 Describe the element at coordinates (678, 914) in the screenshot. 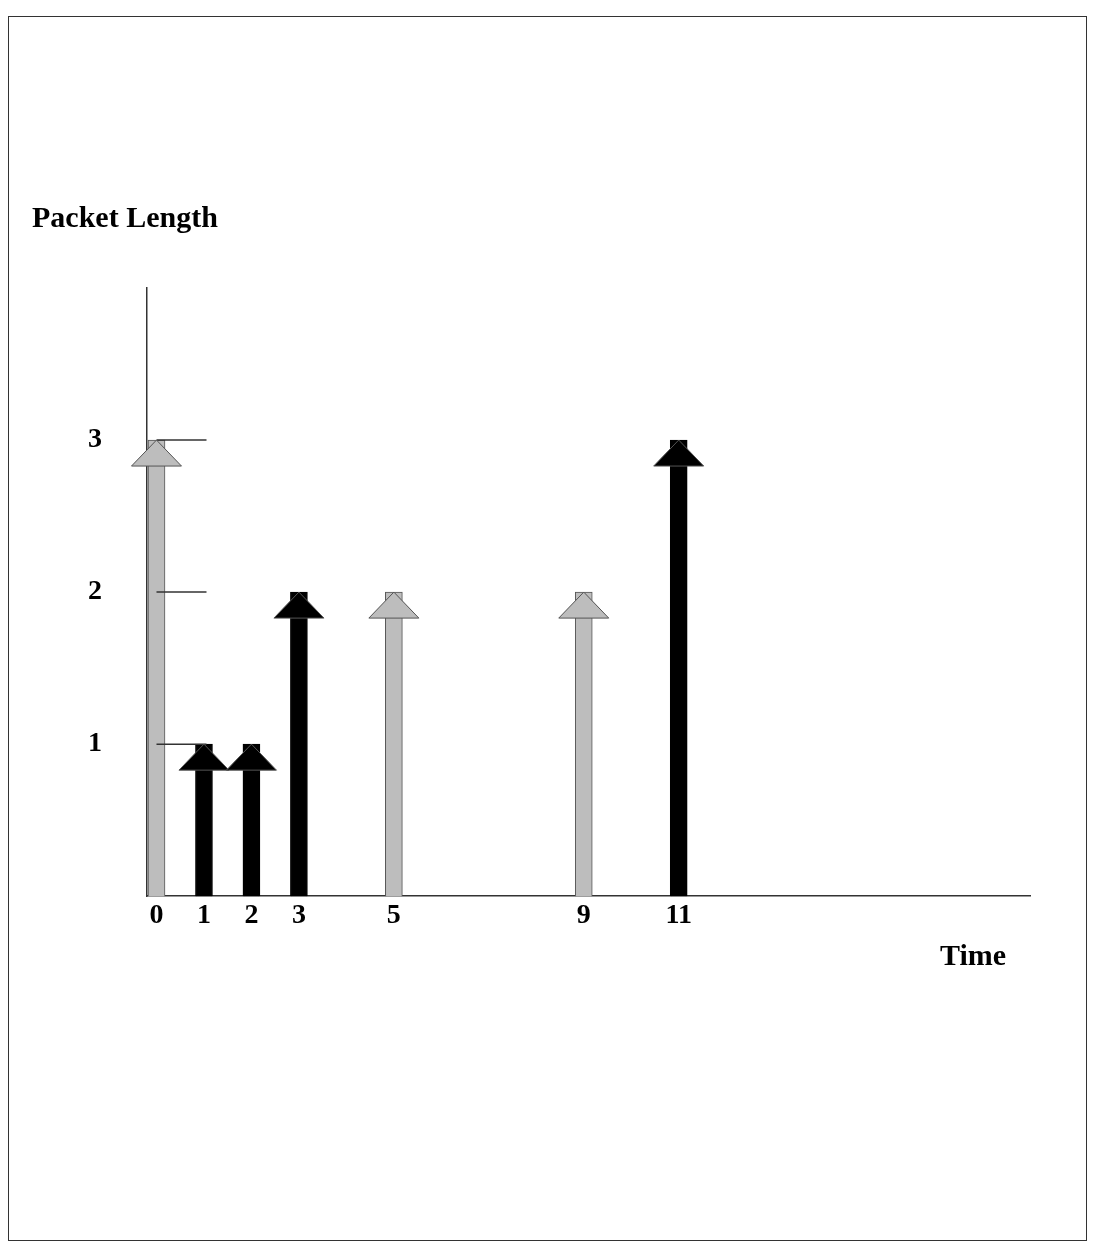

I see `x-tick-label: 11` at that location.